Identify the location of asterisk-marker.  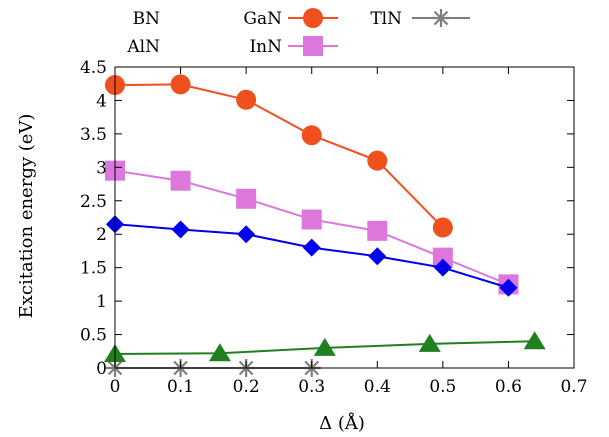
(441, 18).